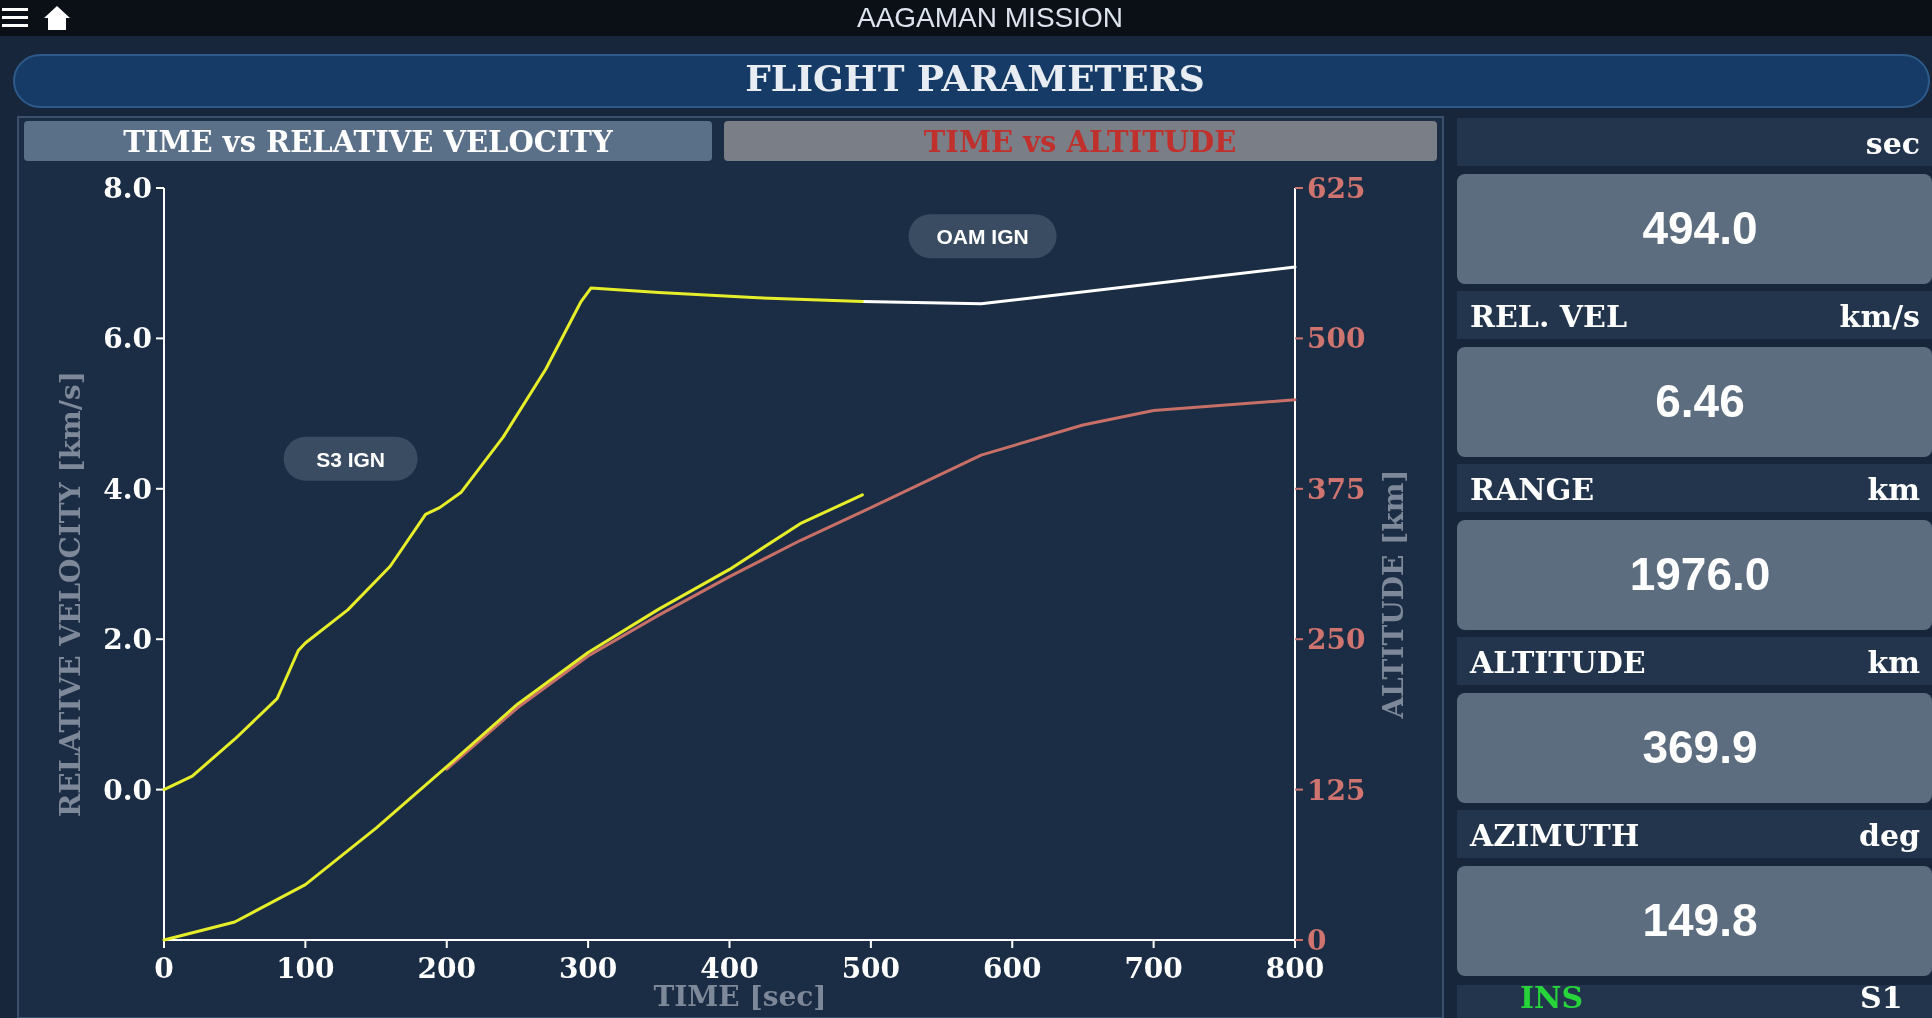  What do you see at coordinates (351, 459) in the screenshot?
I see `annotation: S3 IGN` at bounding box center [351, 459].